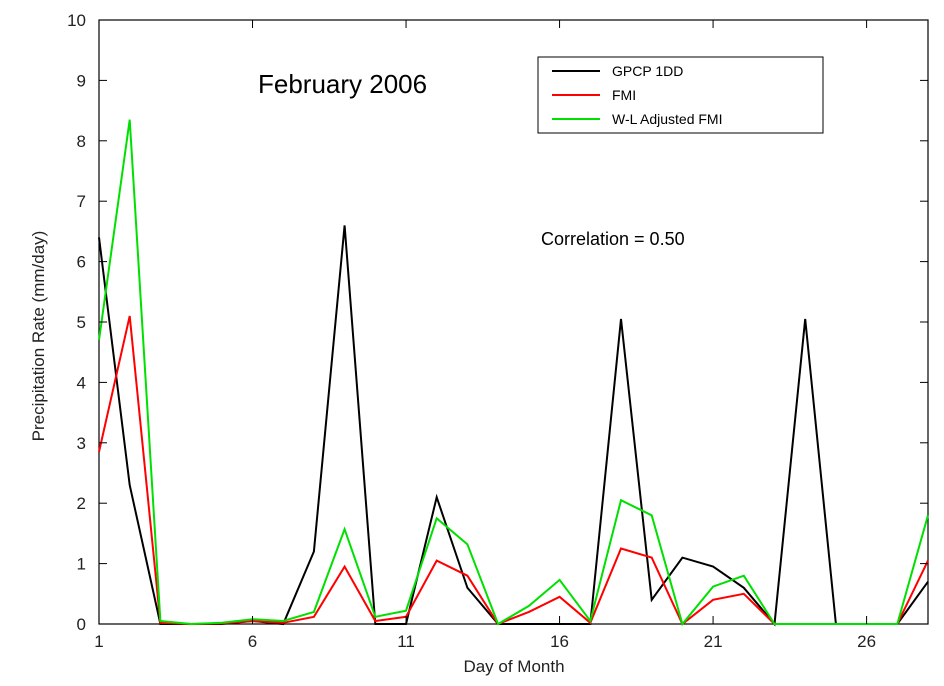 This screenshot has height=686, width=944. Describe the element at coordinates (866, 641) in the screenshot. I see `x-tick-label: 26` at that location.